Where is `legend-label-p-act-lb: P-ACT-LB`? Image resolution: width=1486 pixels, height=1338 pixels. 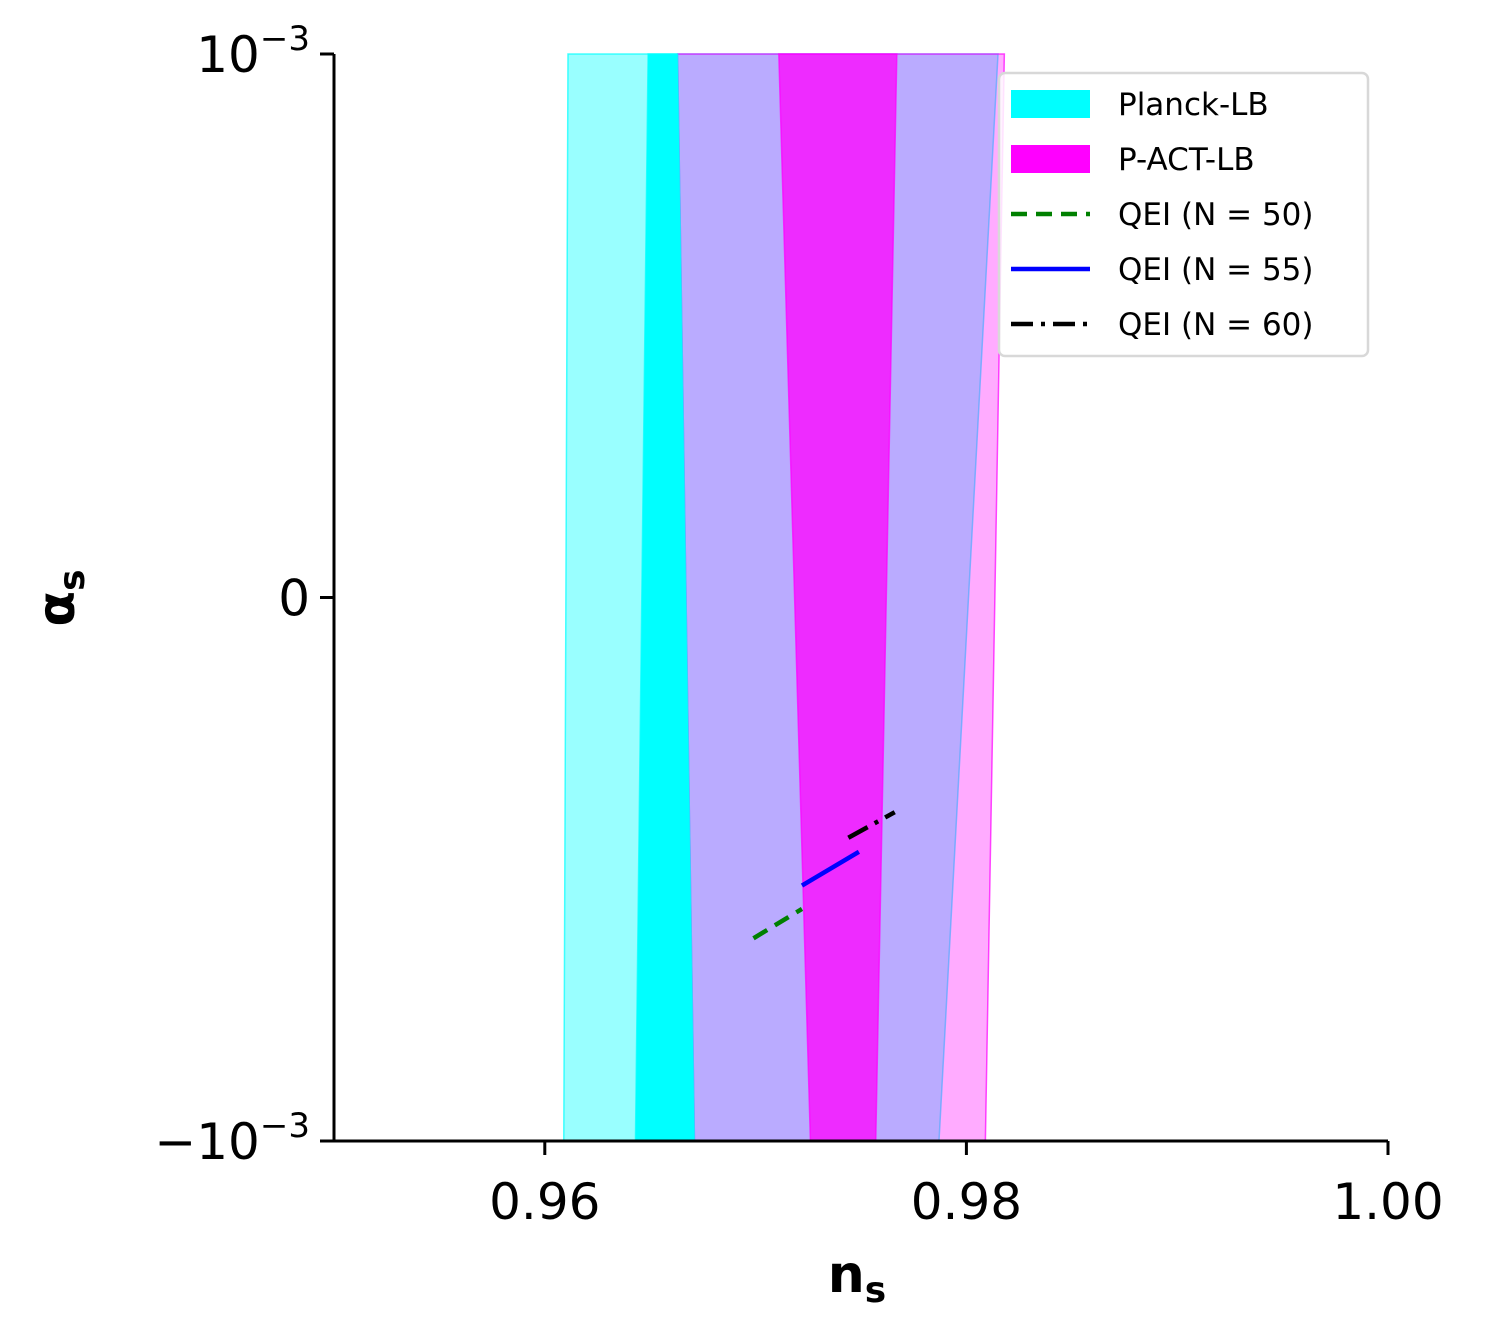
legend-label-p-act-lb: P-ACT-LB is located at coordinates (1186, 160).